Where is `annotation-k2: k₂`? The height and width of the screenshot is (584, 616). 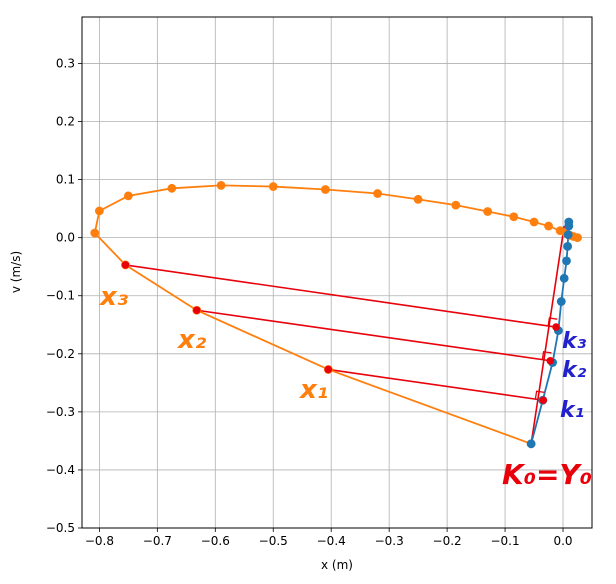 annotation-k2: k₂ is located at coordinates (574, 370).